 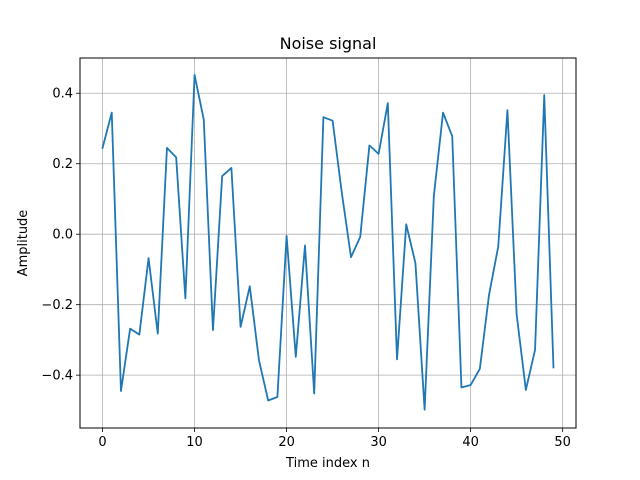 I want to click on x-tick-label: 40, so click(x=470, y=442).